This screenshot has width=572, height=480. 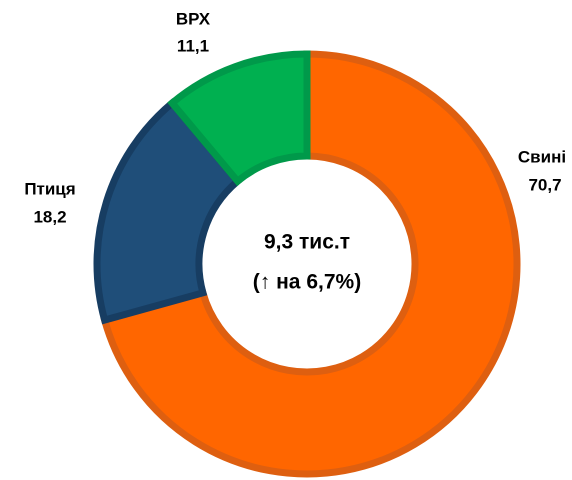 What do you see at coordinates (307, 242) in the screenshot?
I see `center-text: 9,3 тис.т` at bounding box center [307, 242].